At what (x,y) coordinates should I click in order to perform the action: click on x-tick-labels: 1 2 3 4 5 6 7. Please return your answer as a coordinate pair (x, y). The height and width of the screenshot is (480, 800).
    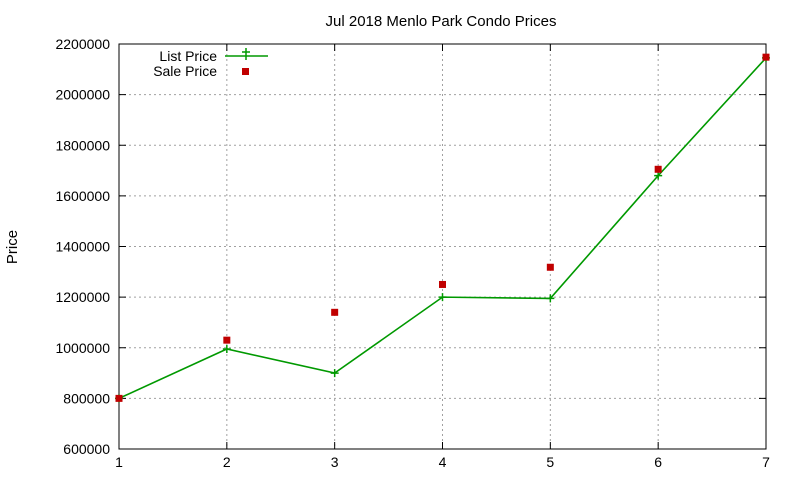
    Looking at the image, I should click on (442, 462).